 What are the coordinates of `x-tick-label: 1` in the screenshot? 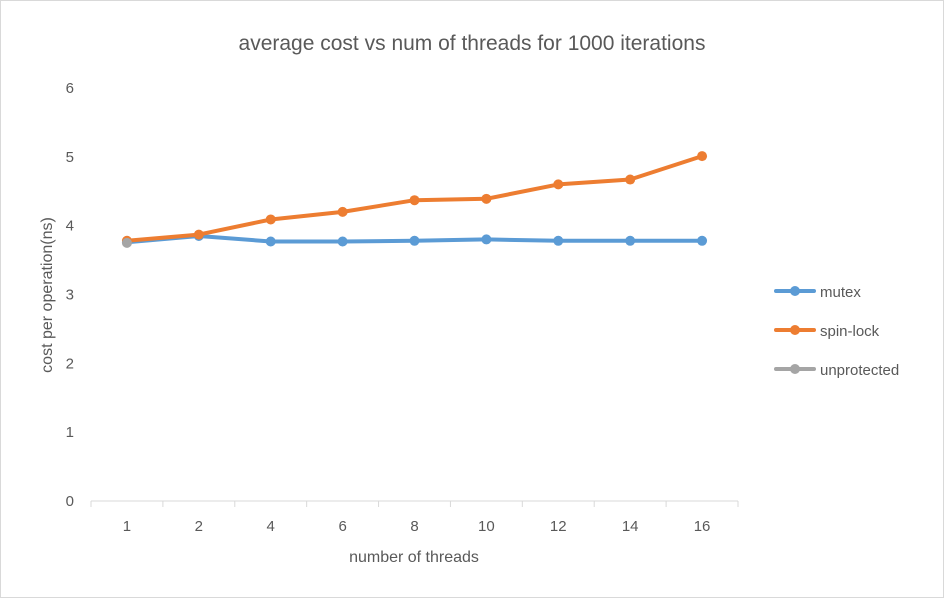 It's located at (127, 526).